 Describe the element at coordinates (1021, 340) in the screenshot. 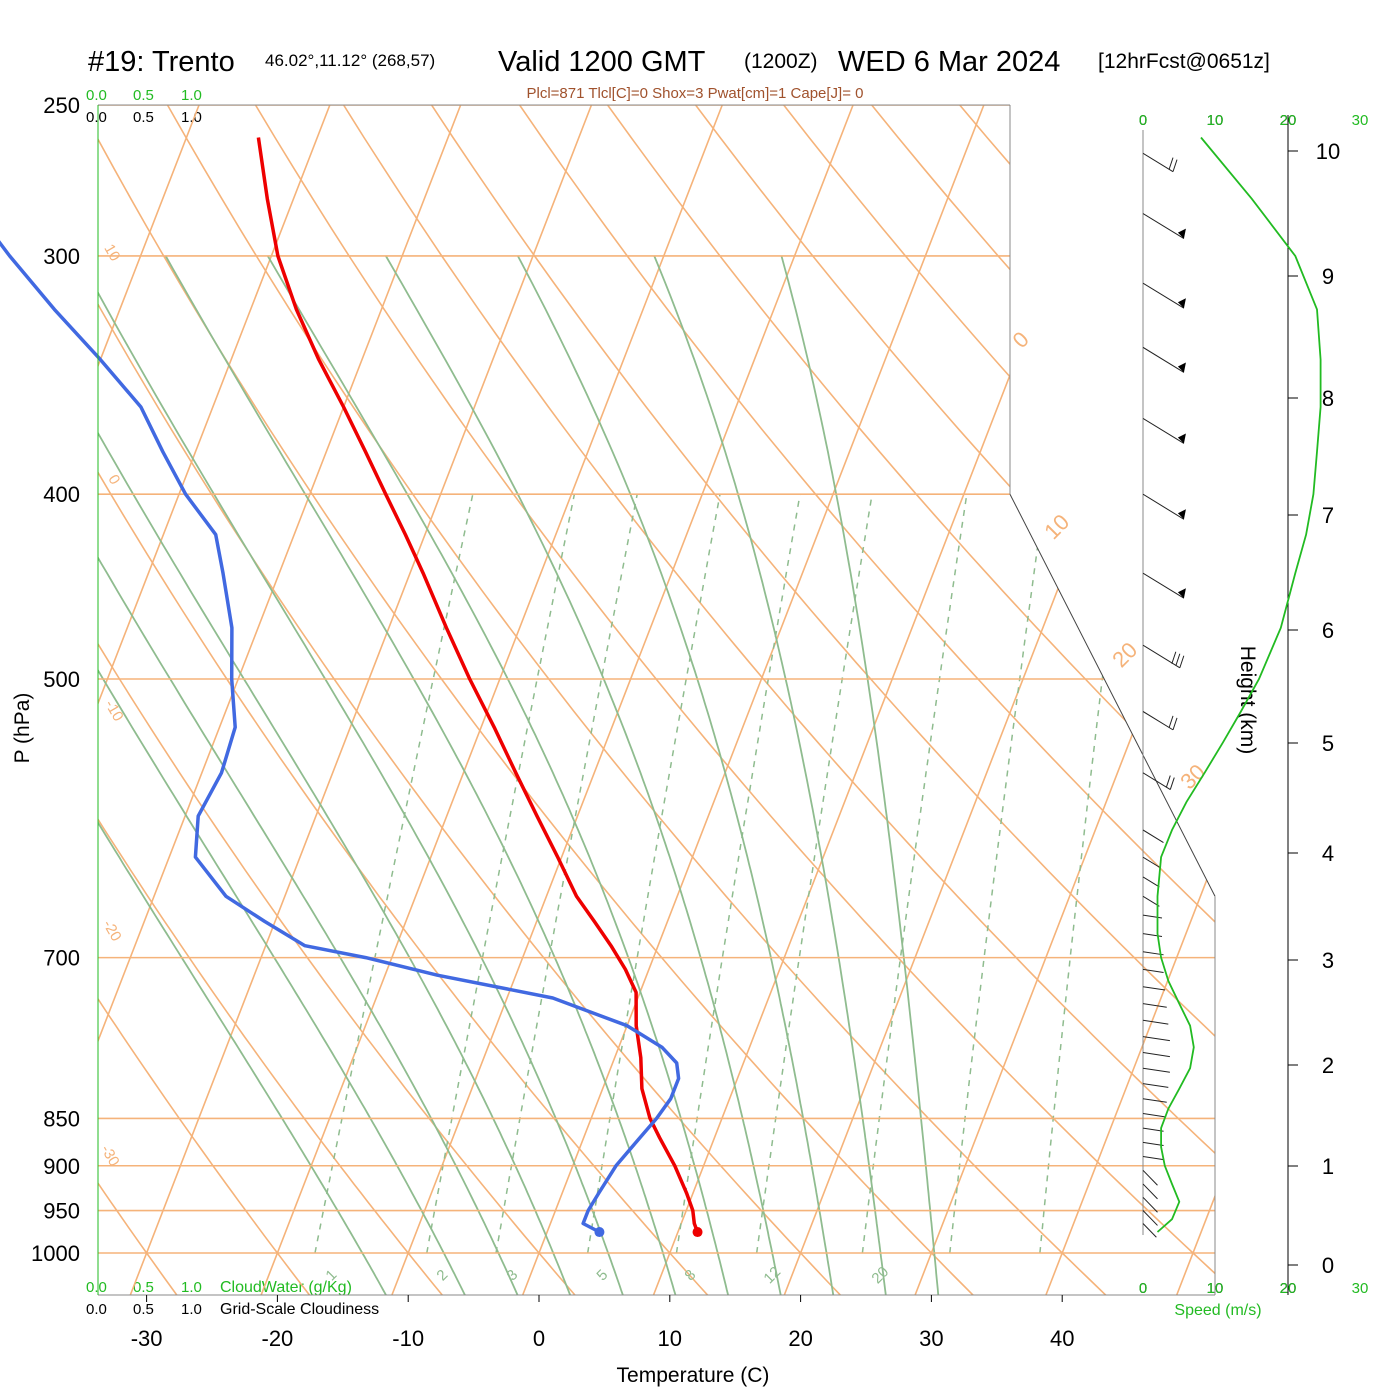

I see `isotherm-label: 0` at that location.